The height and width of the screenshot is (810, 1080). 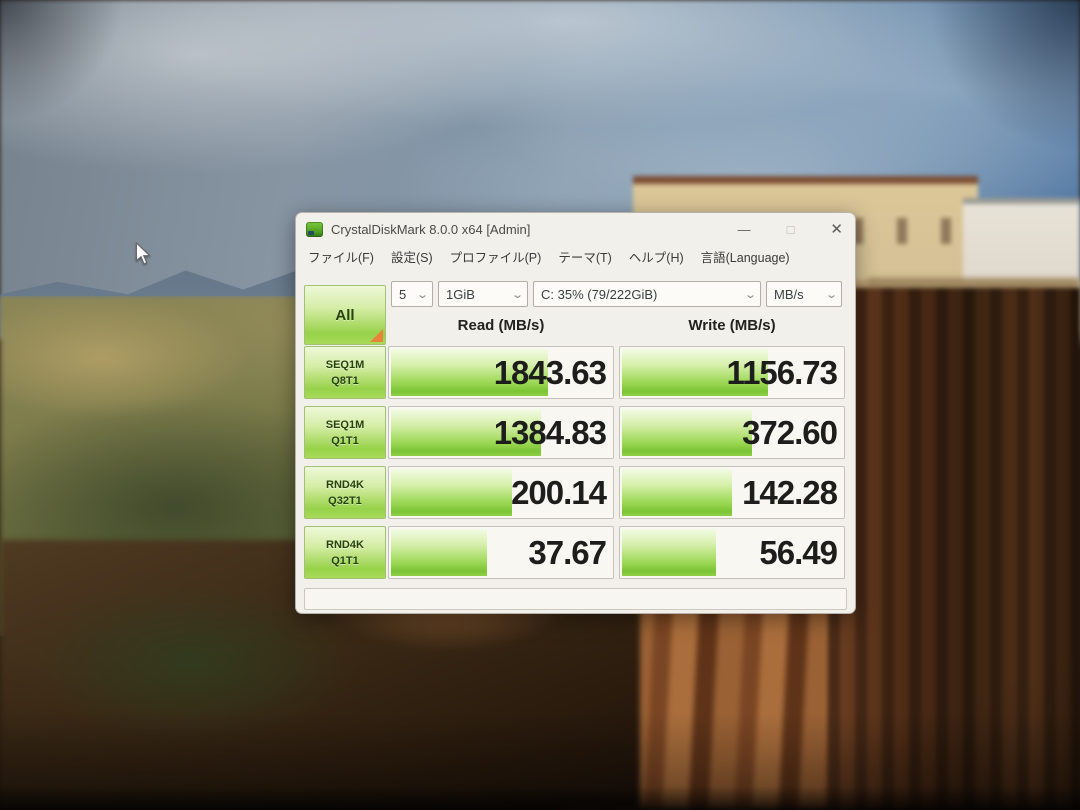 What do you see at coordinates (745, 258) in the screenshot?
I see `menu-language: 言語(Language)` at bounding box center [745, 258].